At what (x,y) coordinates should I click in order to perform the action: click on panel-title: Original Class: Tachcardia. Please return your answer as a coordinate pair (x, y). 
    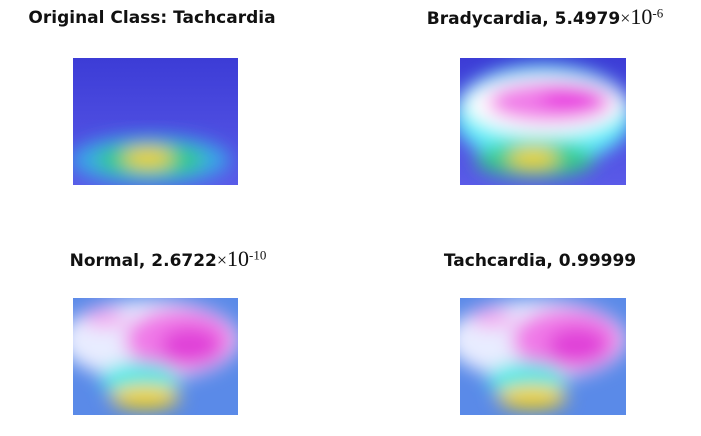
    Looking at the image, I should click on (151, 18).